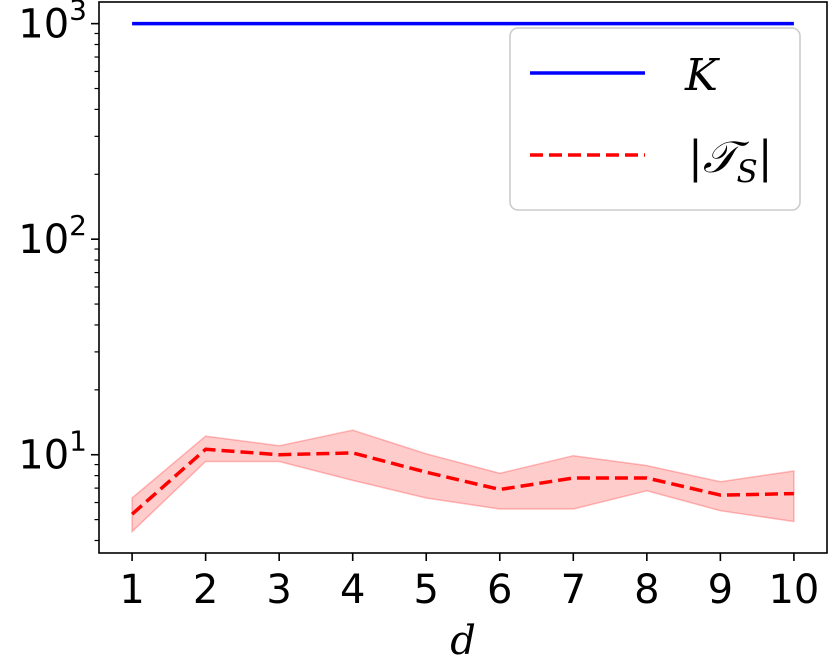 The height and width of the screenshot is (664, 830). What do you see at coordinates (205, 590) in the screenshot?
I see `x-tick-label: 2` at bounding box center [205, 590].